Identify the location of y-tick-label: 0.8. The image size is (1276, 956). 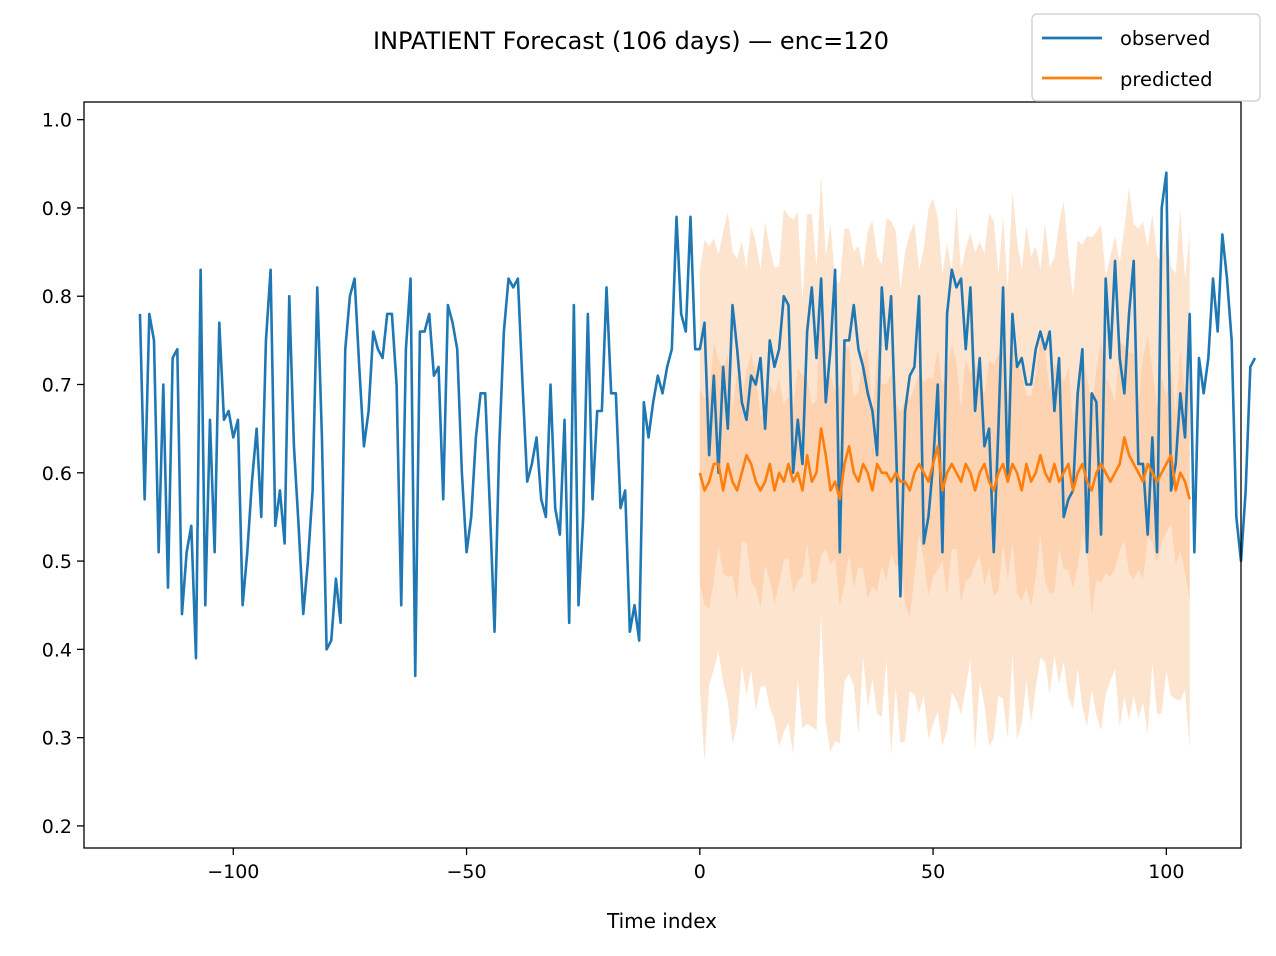
(57, 297).